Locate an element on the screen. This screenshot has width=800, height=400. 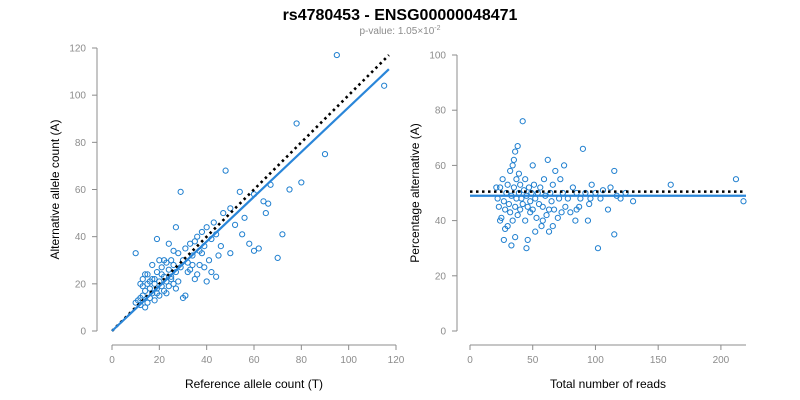
left-x-tick-label: 100 is located at coordinates (348, 360).